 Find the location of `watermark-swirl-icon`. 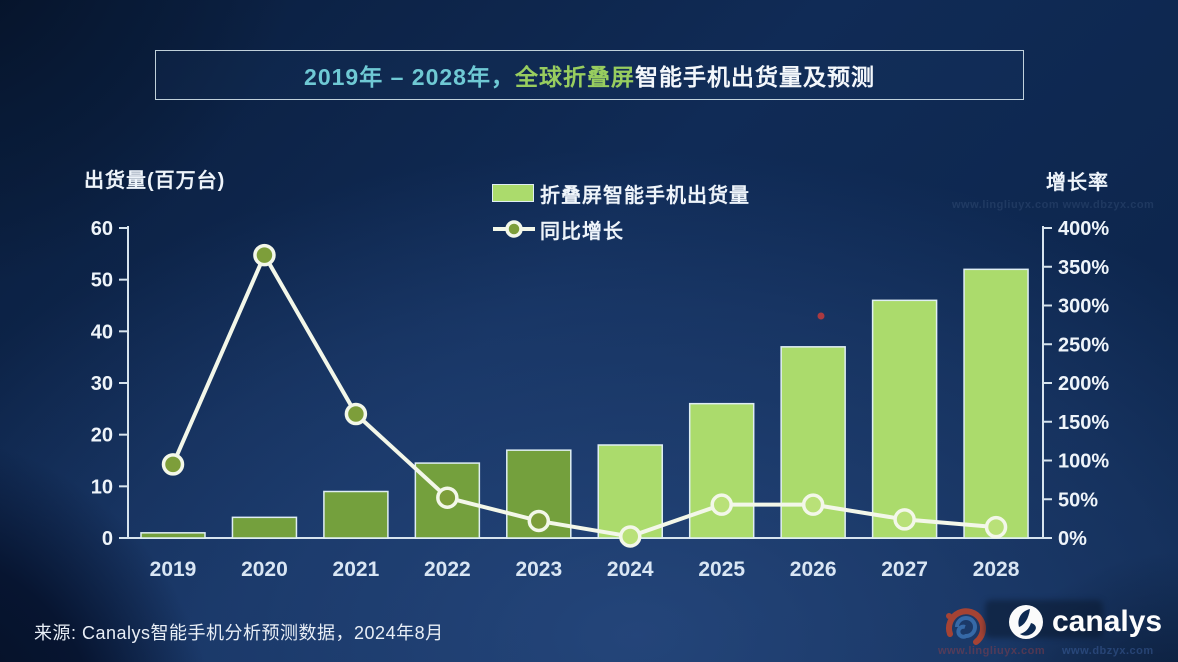

watermark-swirl-icon is located at coordinates (966, 626).